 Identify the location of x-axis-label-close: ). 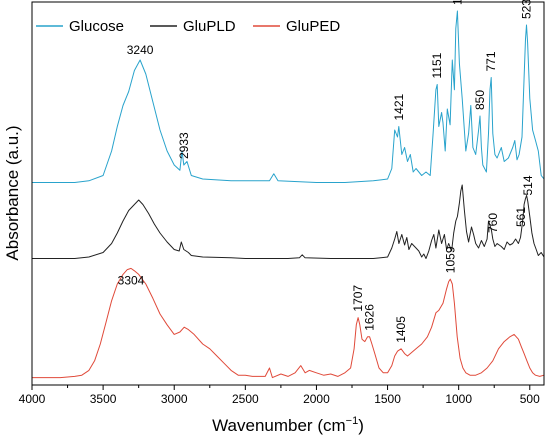
(361, 425).